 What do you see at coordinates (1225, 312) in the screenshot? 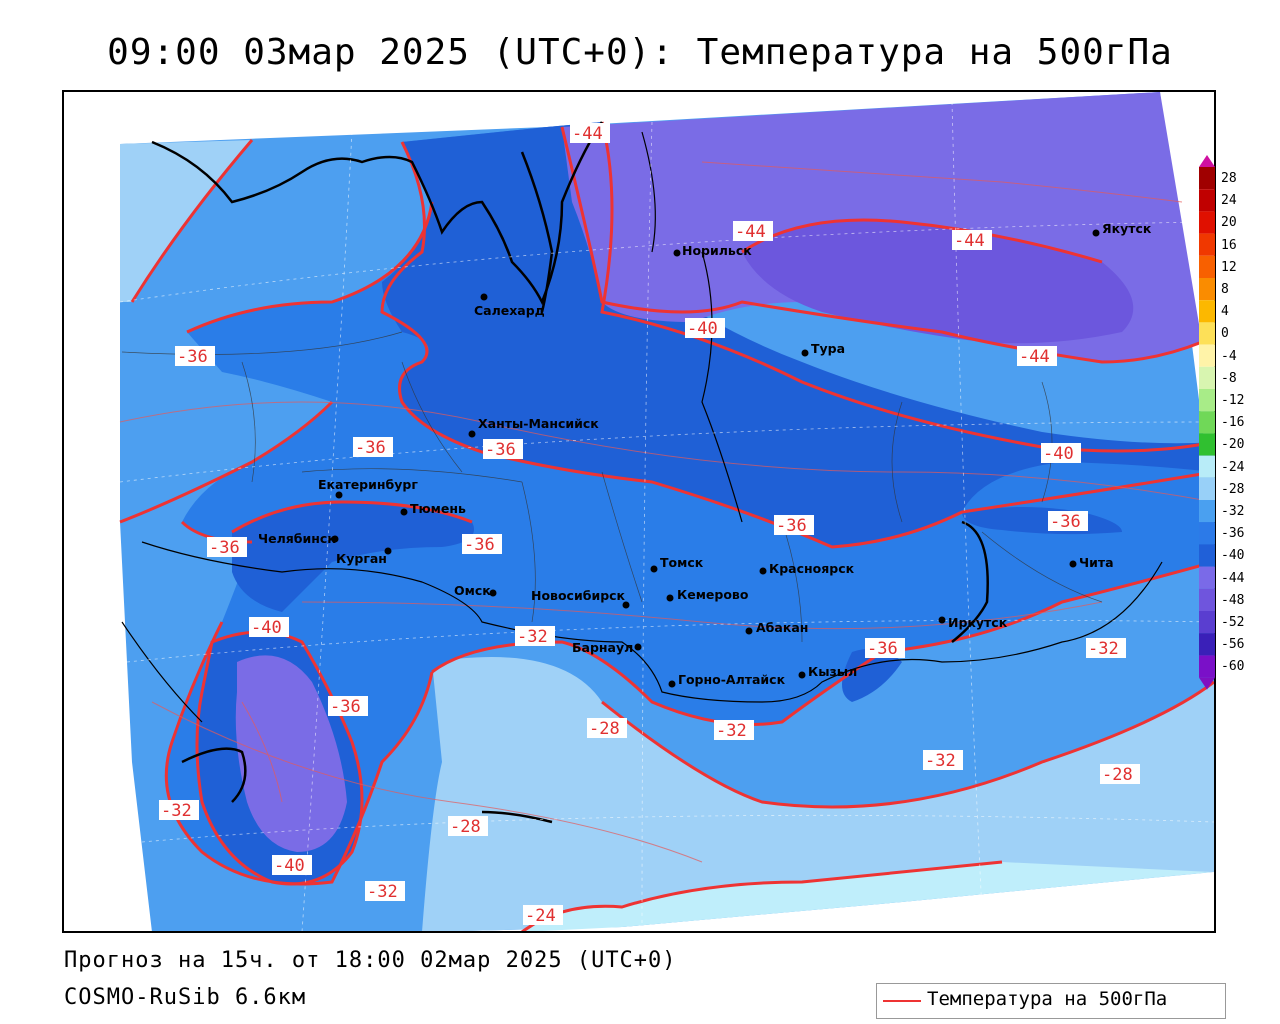
I see `colorbar-label: 4` at bounding box center [1225, 312].